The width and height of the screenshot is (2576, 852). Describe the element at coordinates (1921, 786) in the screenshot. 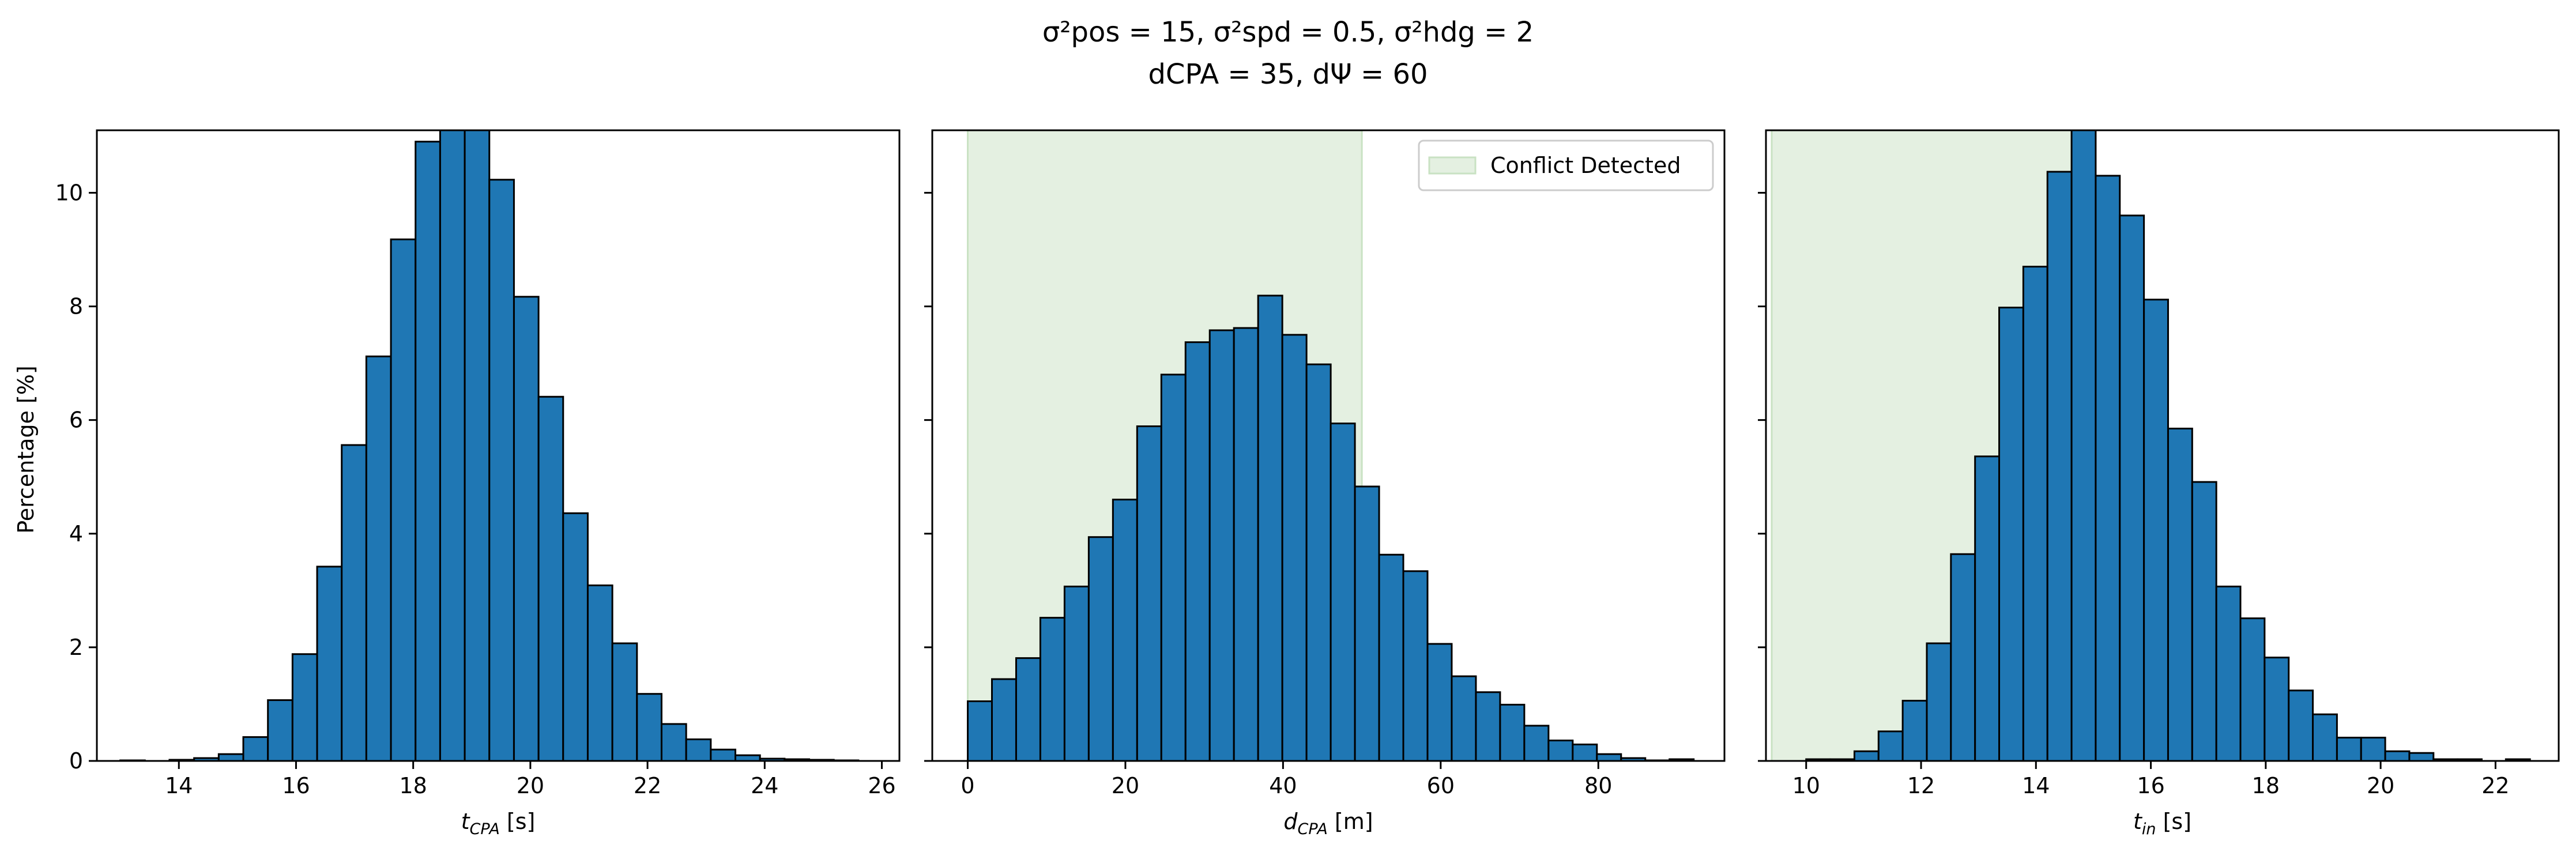

I see `x-tick-label: 12` at that location.